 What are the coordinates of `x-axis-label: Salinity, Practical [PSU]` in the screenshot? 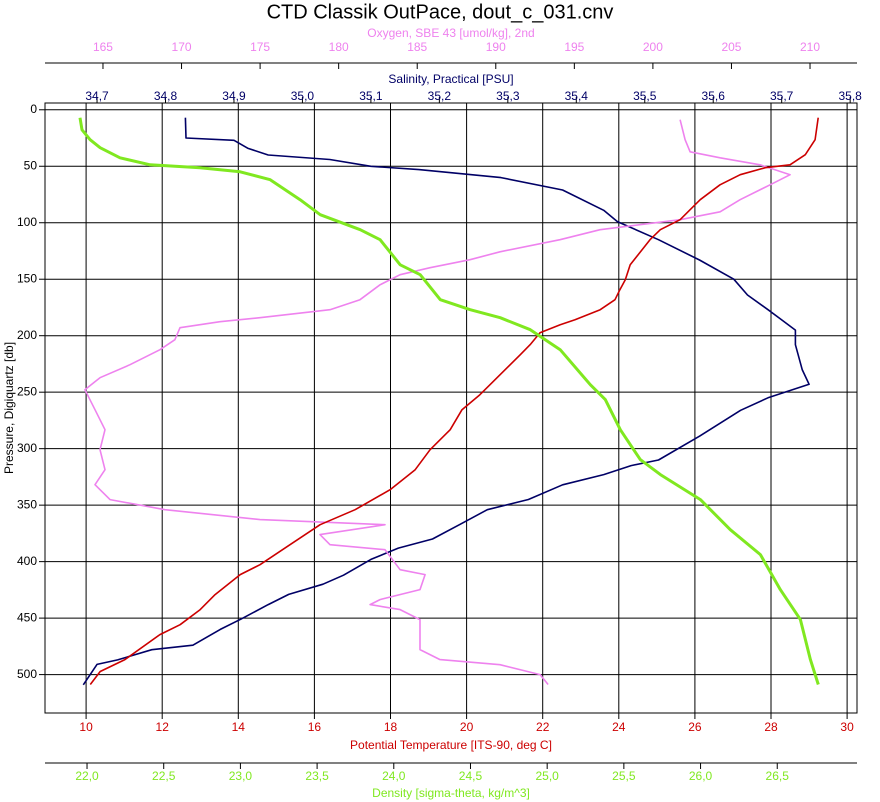 It's located at (450, 79).